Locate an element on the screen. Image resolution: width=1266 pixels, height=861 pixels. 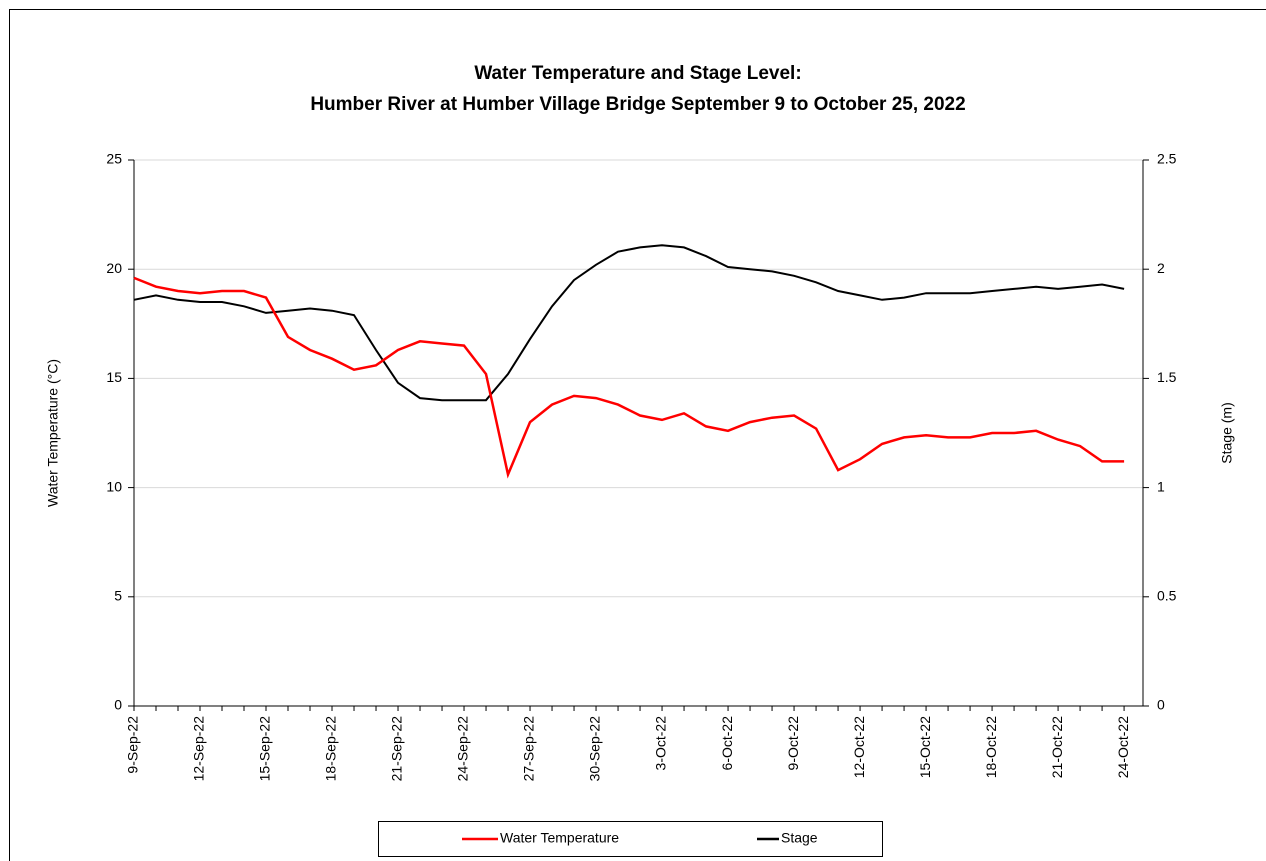
x-tick-label: 15-Oct-22 is located at coordinates (925, 747).